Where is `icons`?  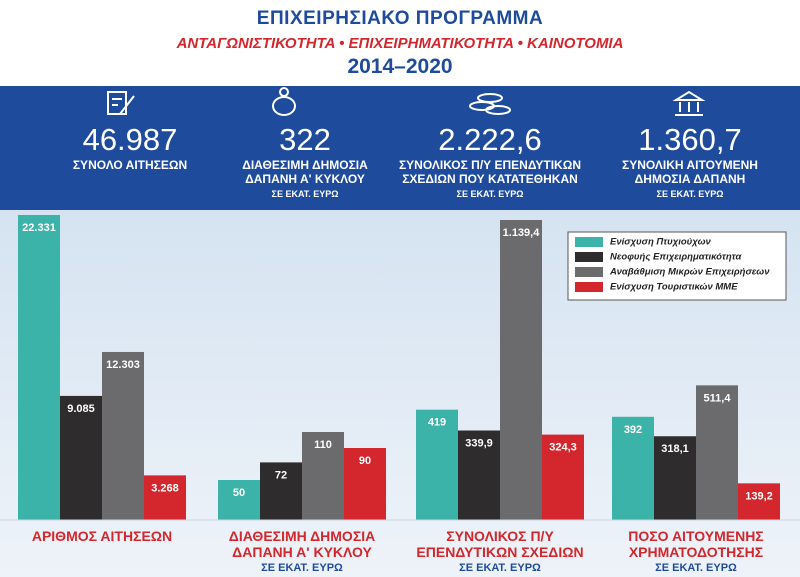 icons is located at coordinates (406, 101).